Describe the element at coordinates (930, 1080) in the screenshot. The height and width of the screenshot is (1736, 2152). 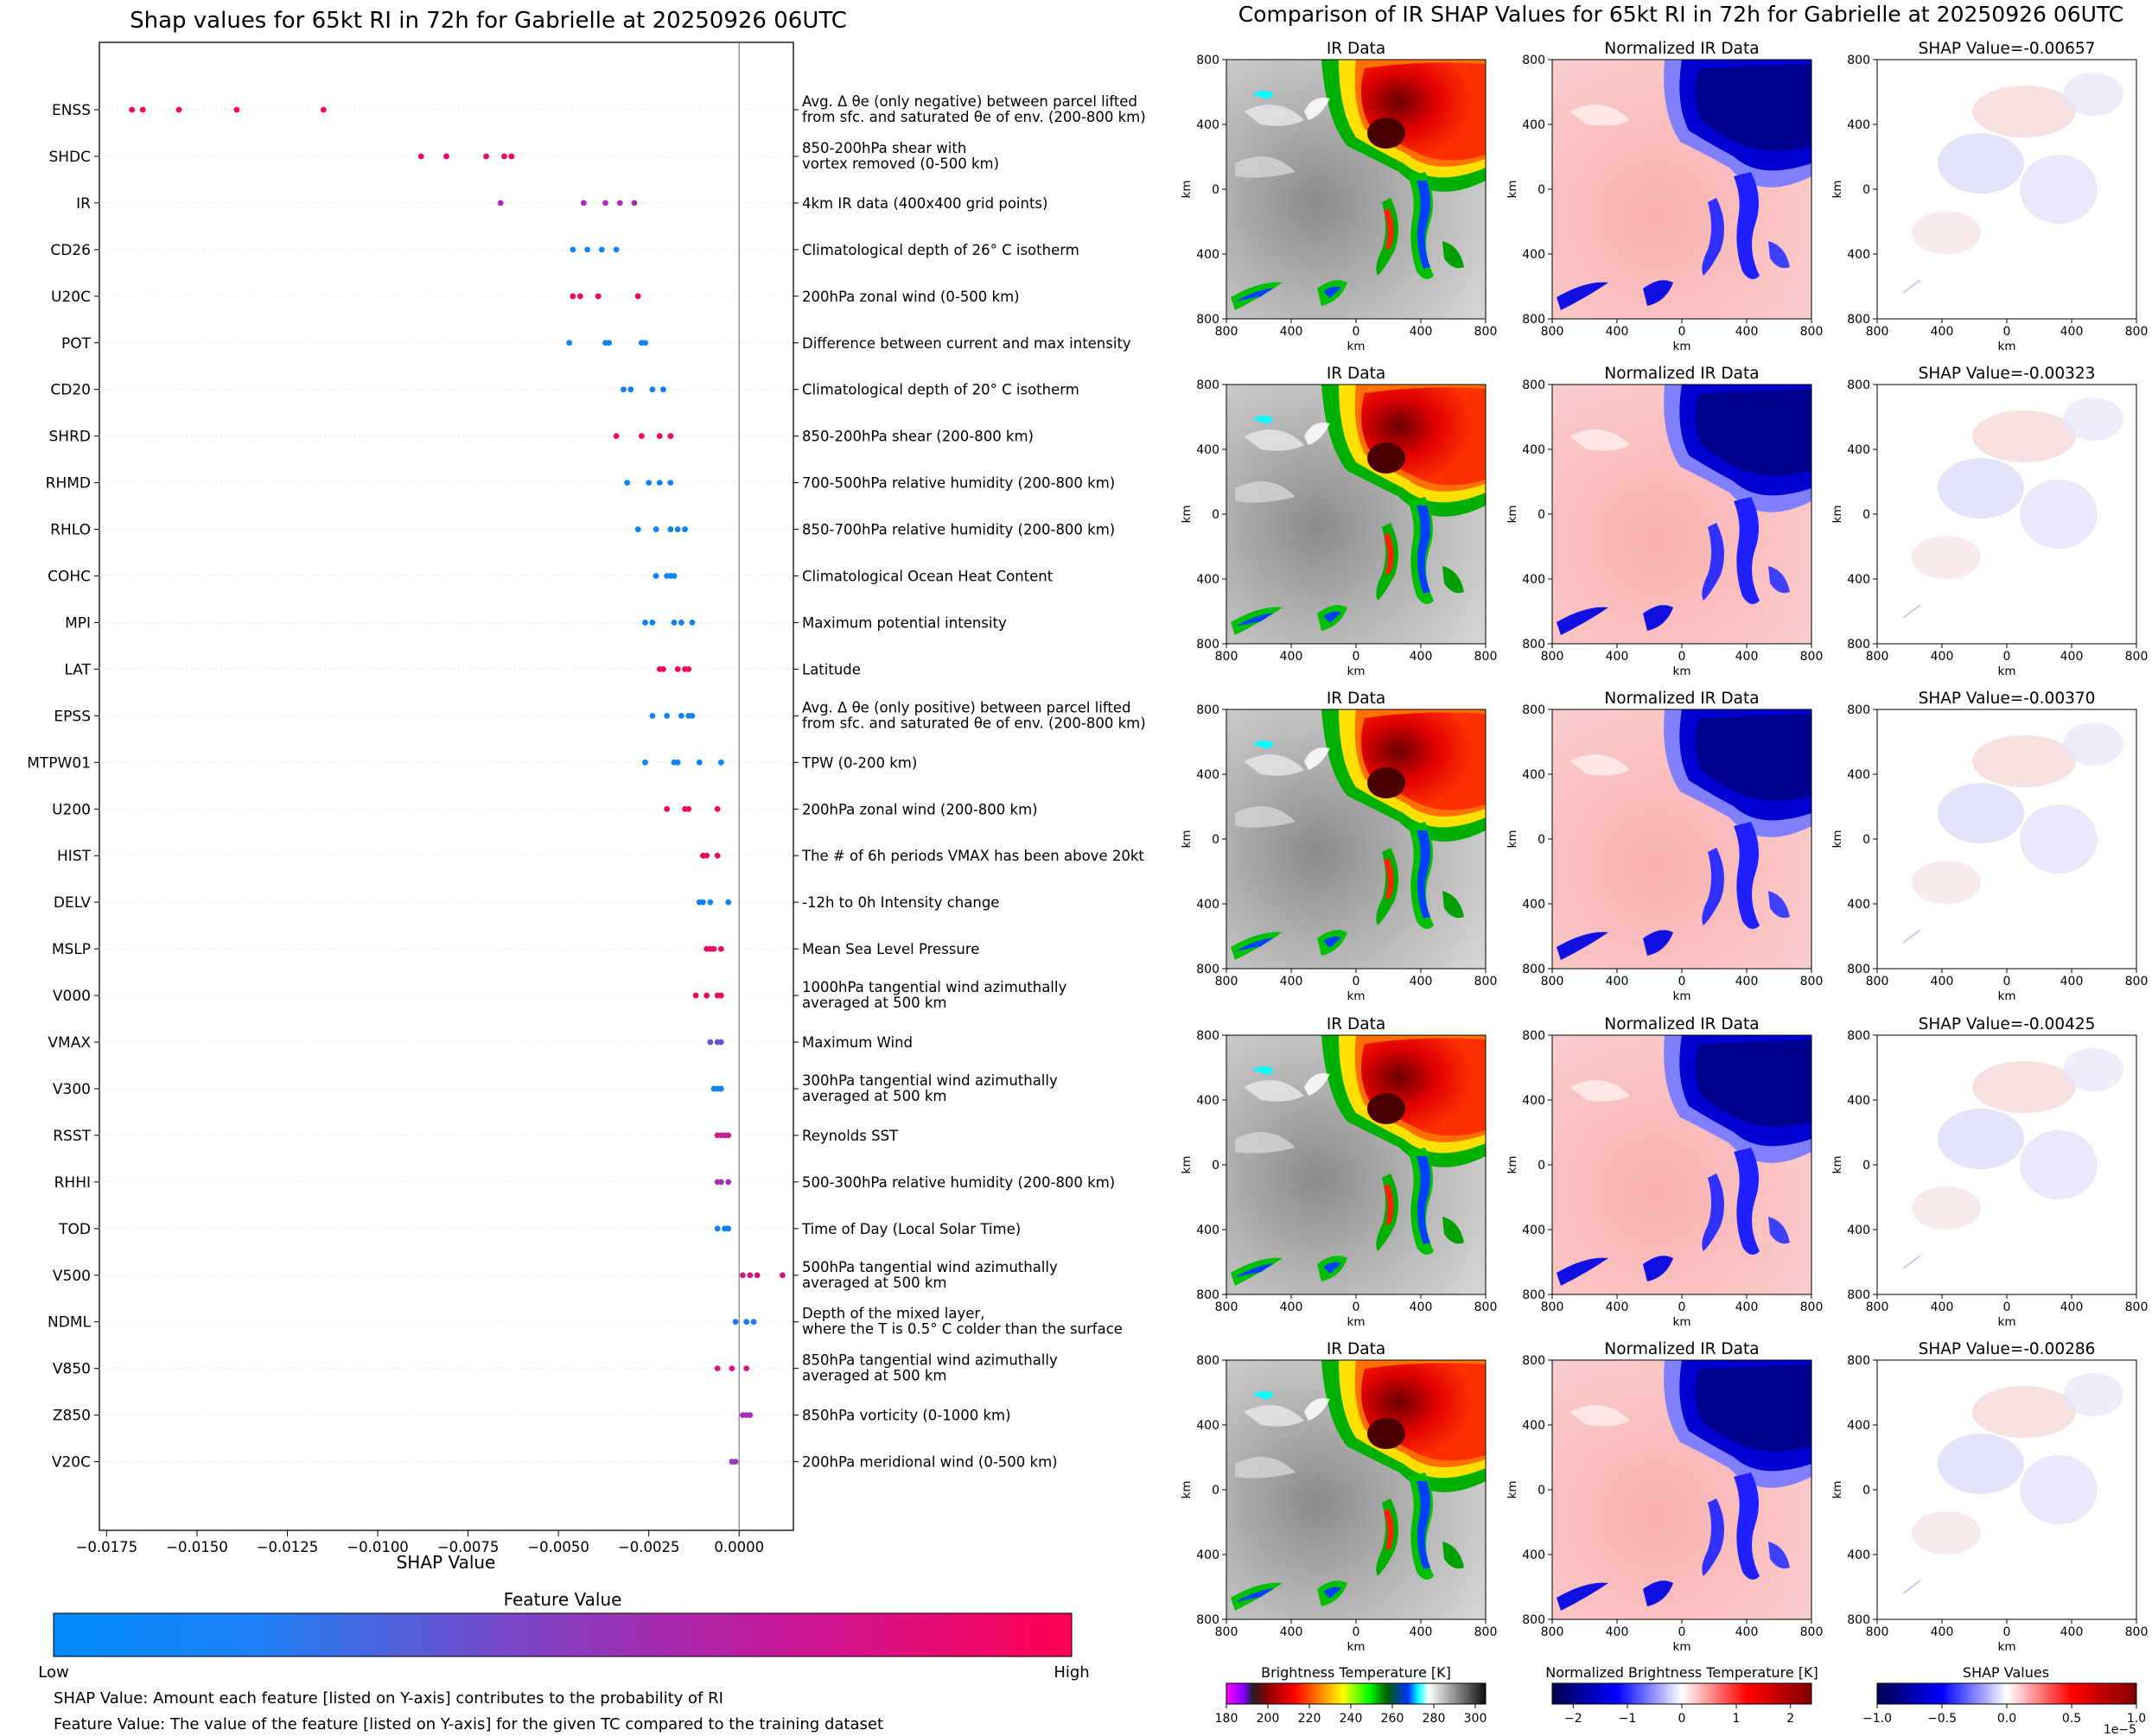
I see `feature-description-v300: 300hPa tangential wind azimuthally` at that location.